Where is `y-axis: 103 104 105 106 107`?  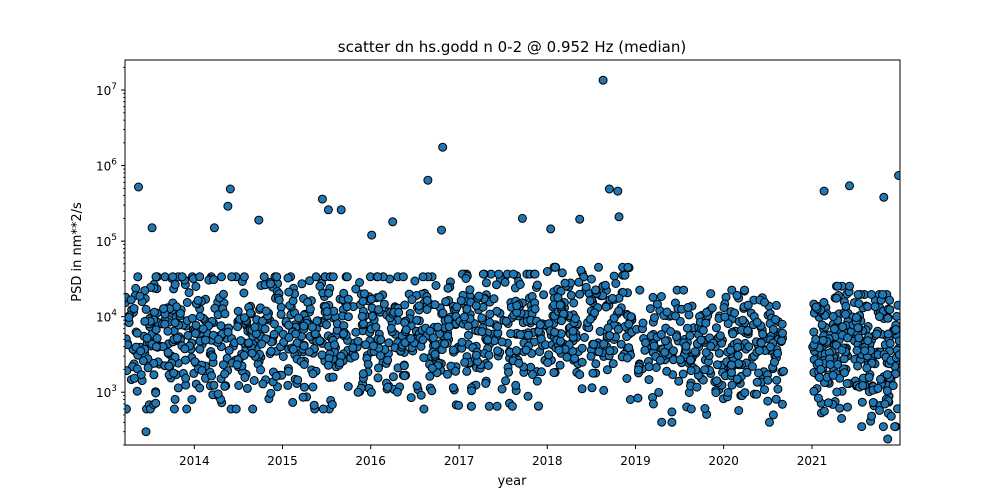
y-axis: 103 104 105 106 107 is located at coordinates (110, 256).